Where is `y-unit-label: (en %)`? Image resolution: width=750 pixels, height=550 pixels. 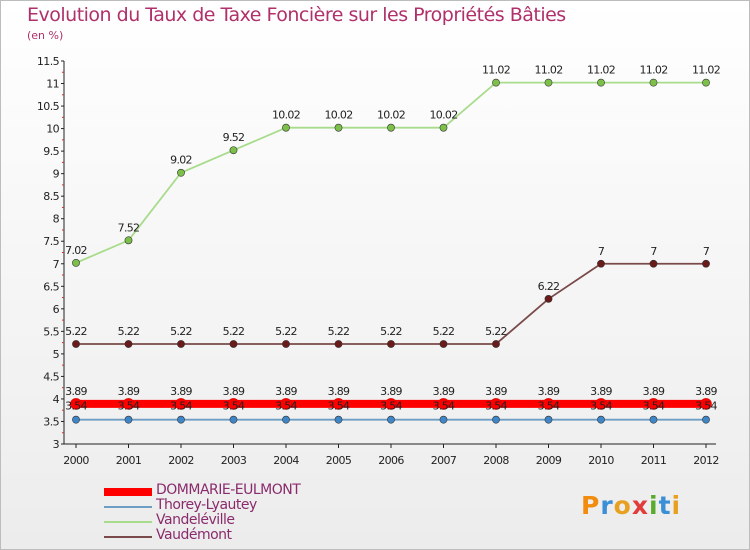 y-unit-label: (en %) is located at coordinates (45, 35).